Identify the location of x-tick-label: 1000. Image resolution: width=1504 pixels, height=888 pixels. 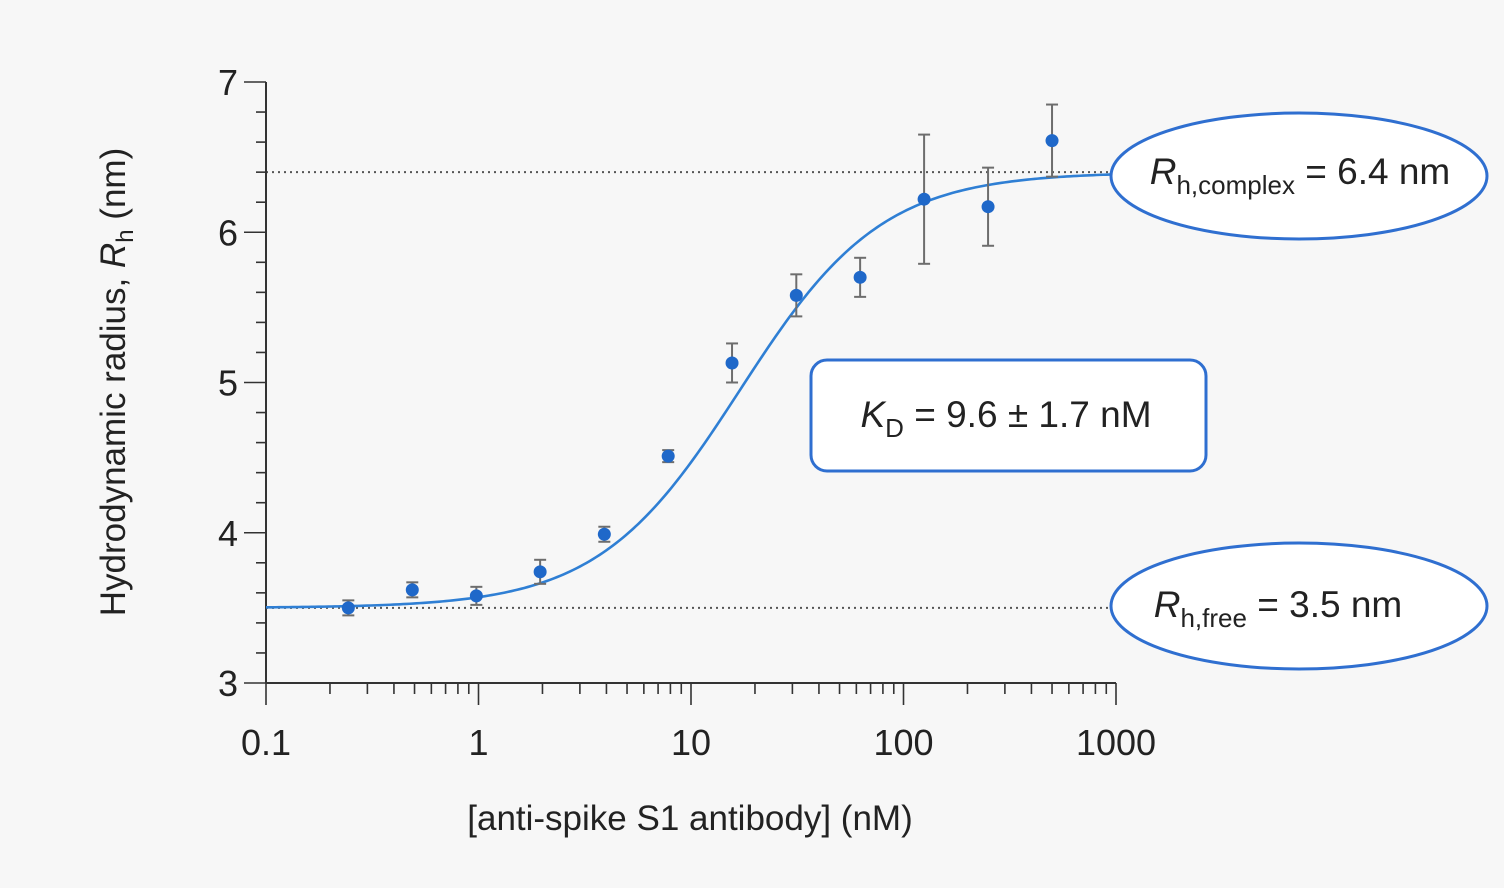
(1116, 742).